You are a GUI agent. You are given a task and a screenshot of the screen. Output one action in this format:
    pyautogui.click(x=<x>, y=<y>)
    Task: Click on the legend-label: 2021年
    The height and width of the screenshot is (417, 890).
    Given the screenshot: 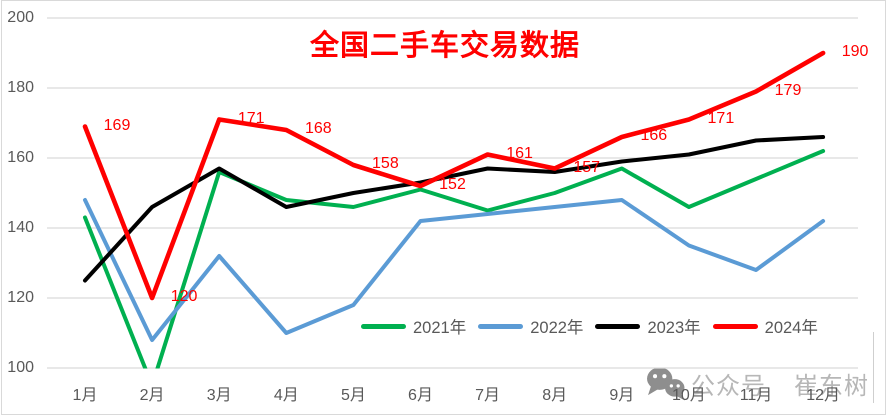 What is the action you would take?
    pyautogui.click(x=440, y=328)
    